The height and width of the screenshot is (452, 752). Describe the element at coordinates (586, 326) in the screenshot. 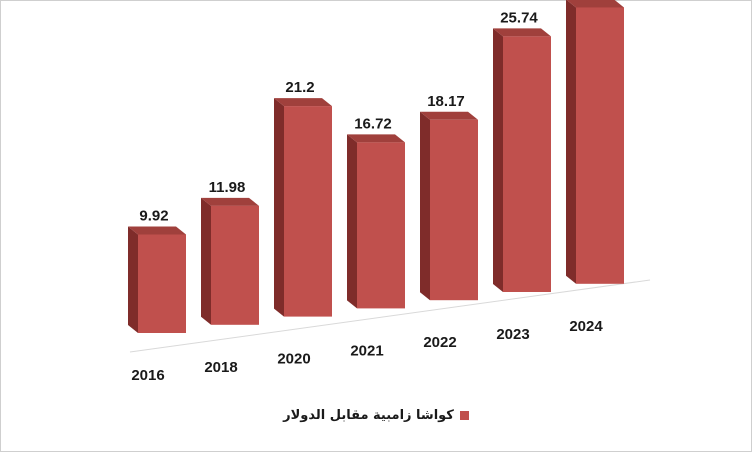

I see `category-label: 2024` at that location.